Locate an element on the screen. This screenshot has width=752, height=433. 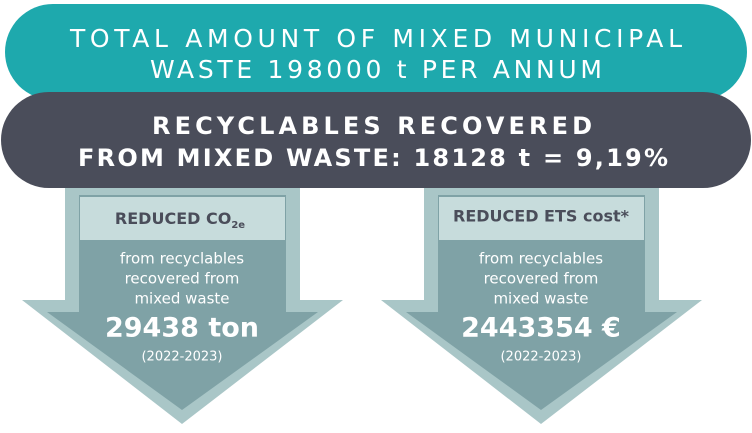
arrow-header: REDUCED ETS cost* is located at coordinates (541, 216).